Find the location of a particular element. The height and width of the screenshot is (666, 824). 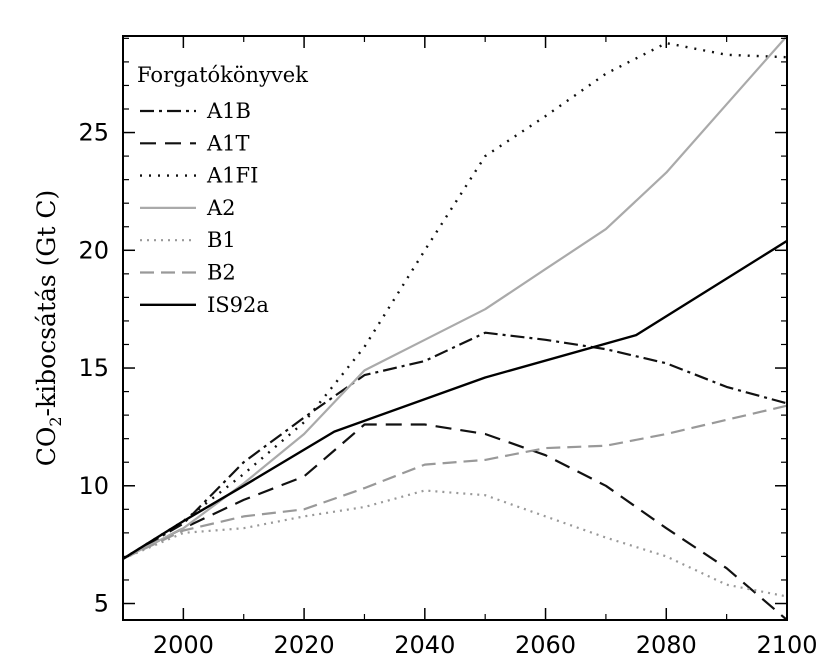

legend: Forgatókönyvek A1B A1T A1FI A2 B1 B2 IS92a is located at coordinates (222, 190).